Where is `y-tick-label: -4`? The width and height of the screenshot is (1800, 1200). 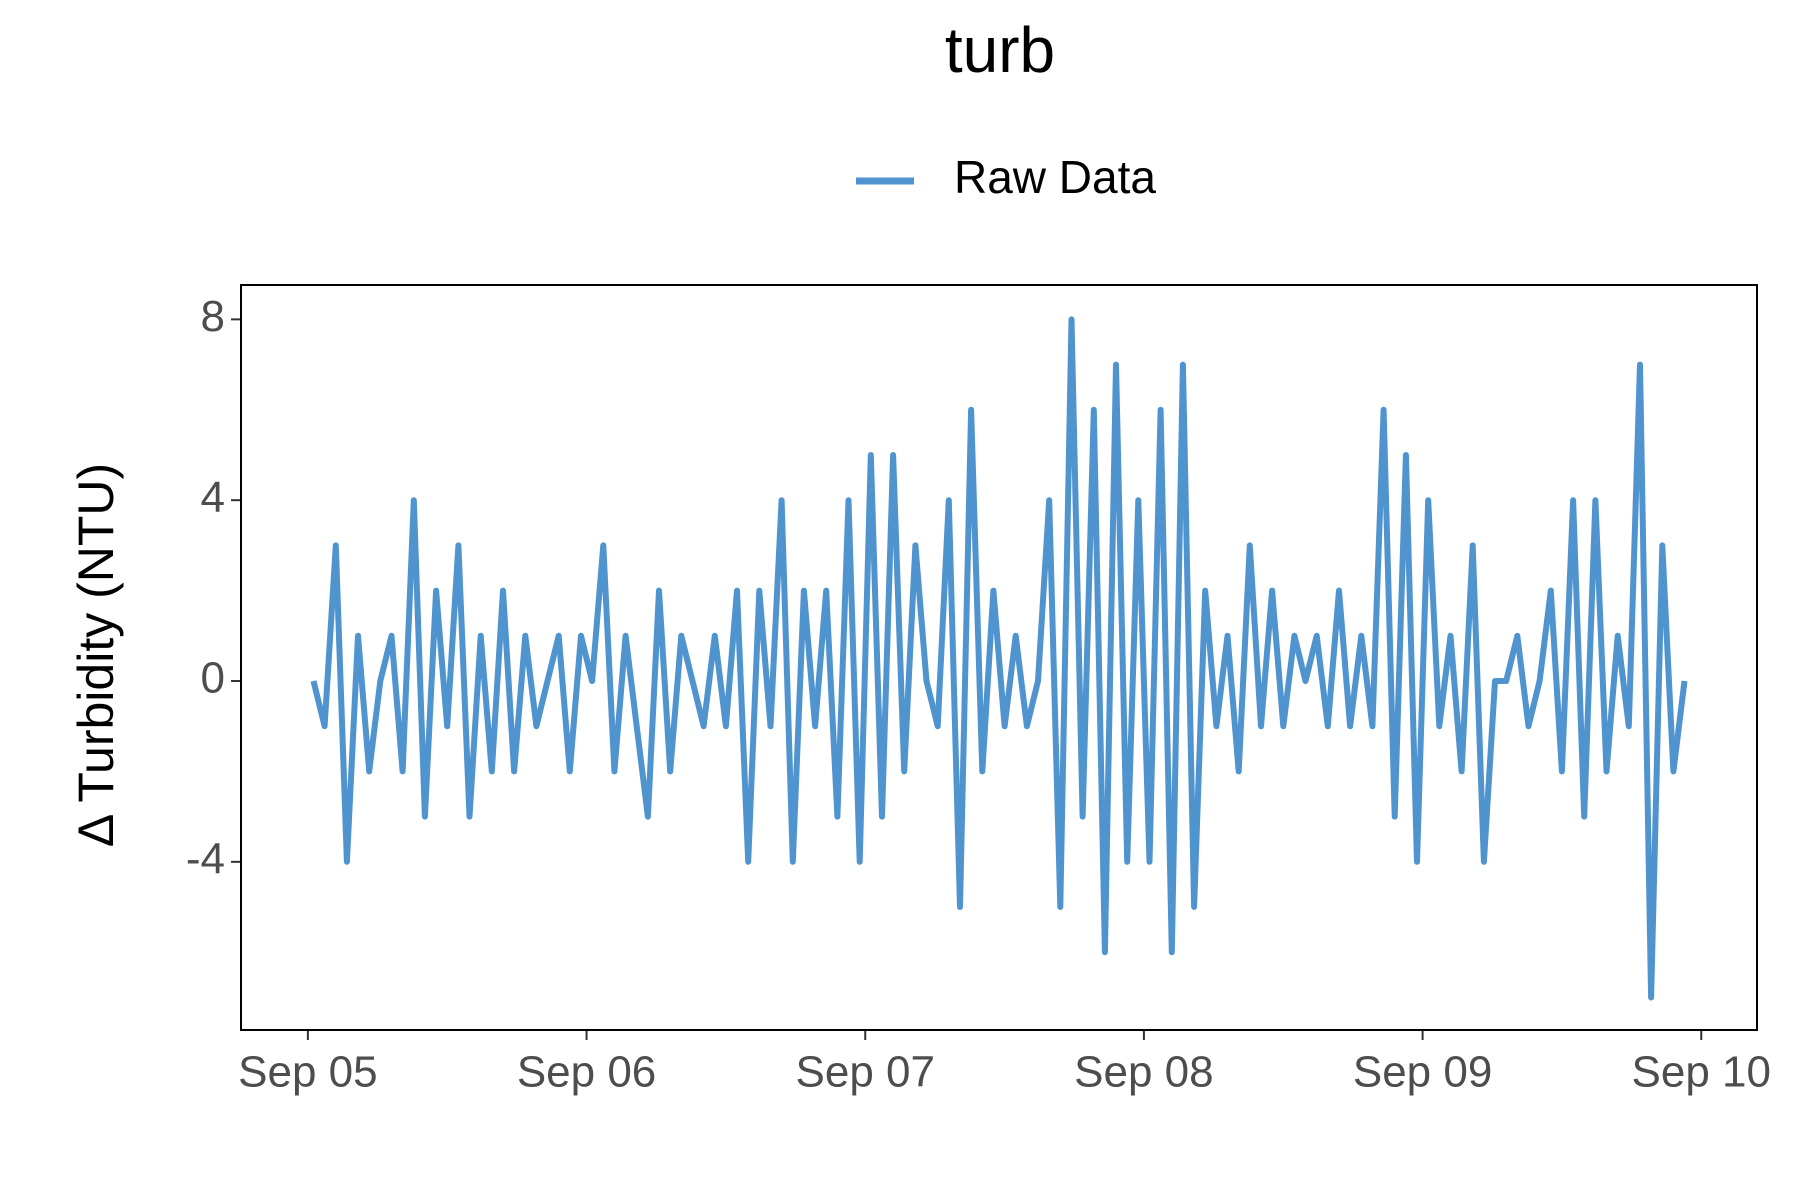
y-tick-label: -4 is located at coordinates (205, 858).